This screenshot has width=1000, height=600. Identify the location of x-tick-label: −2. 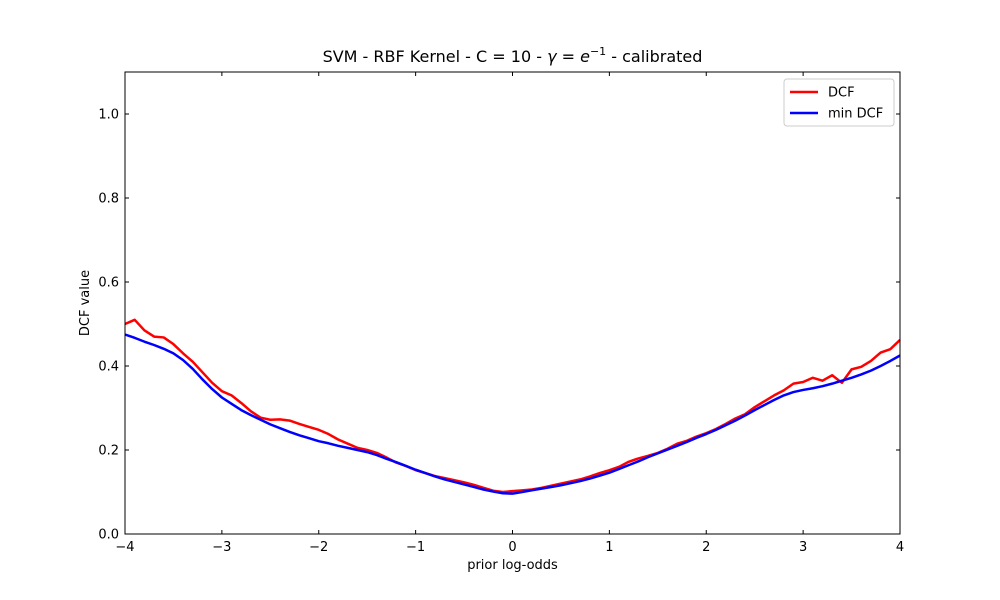
(318, 547).